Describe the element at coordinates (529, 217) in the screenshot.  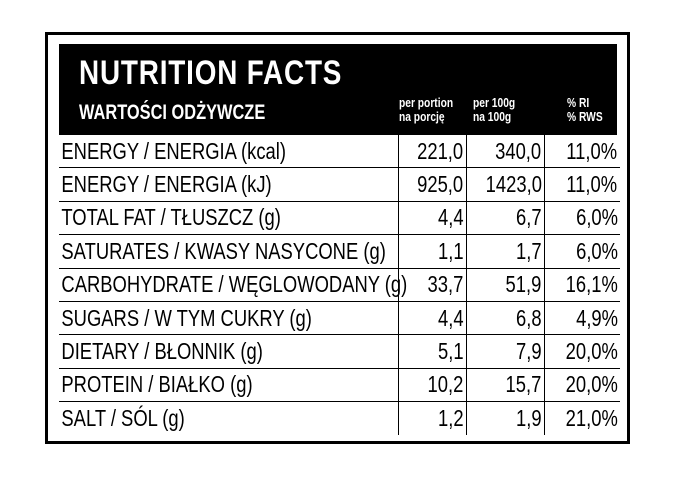
I see `value-per-100g: 6,7` at that location.